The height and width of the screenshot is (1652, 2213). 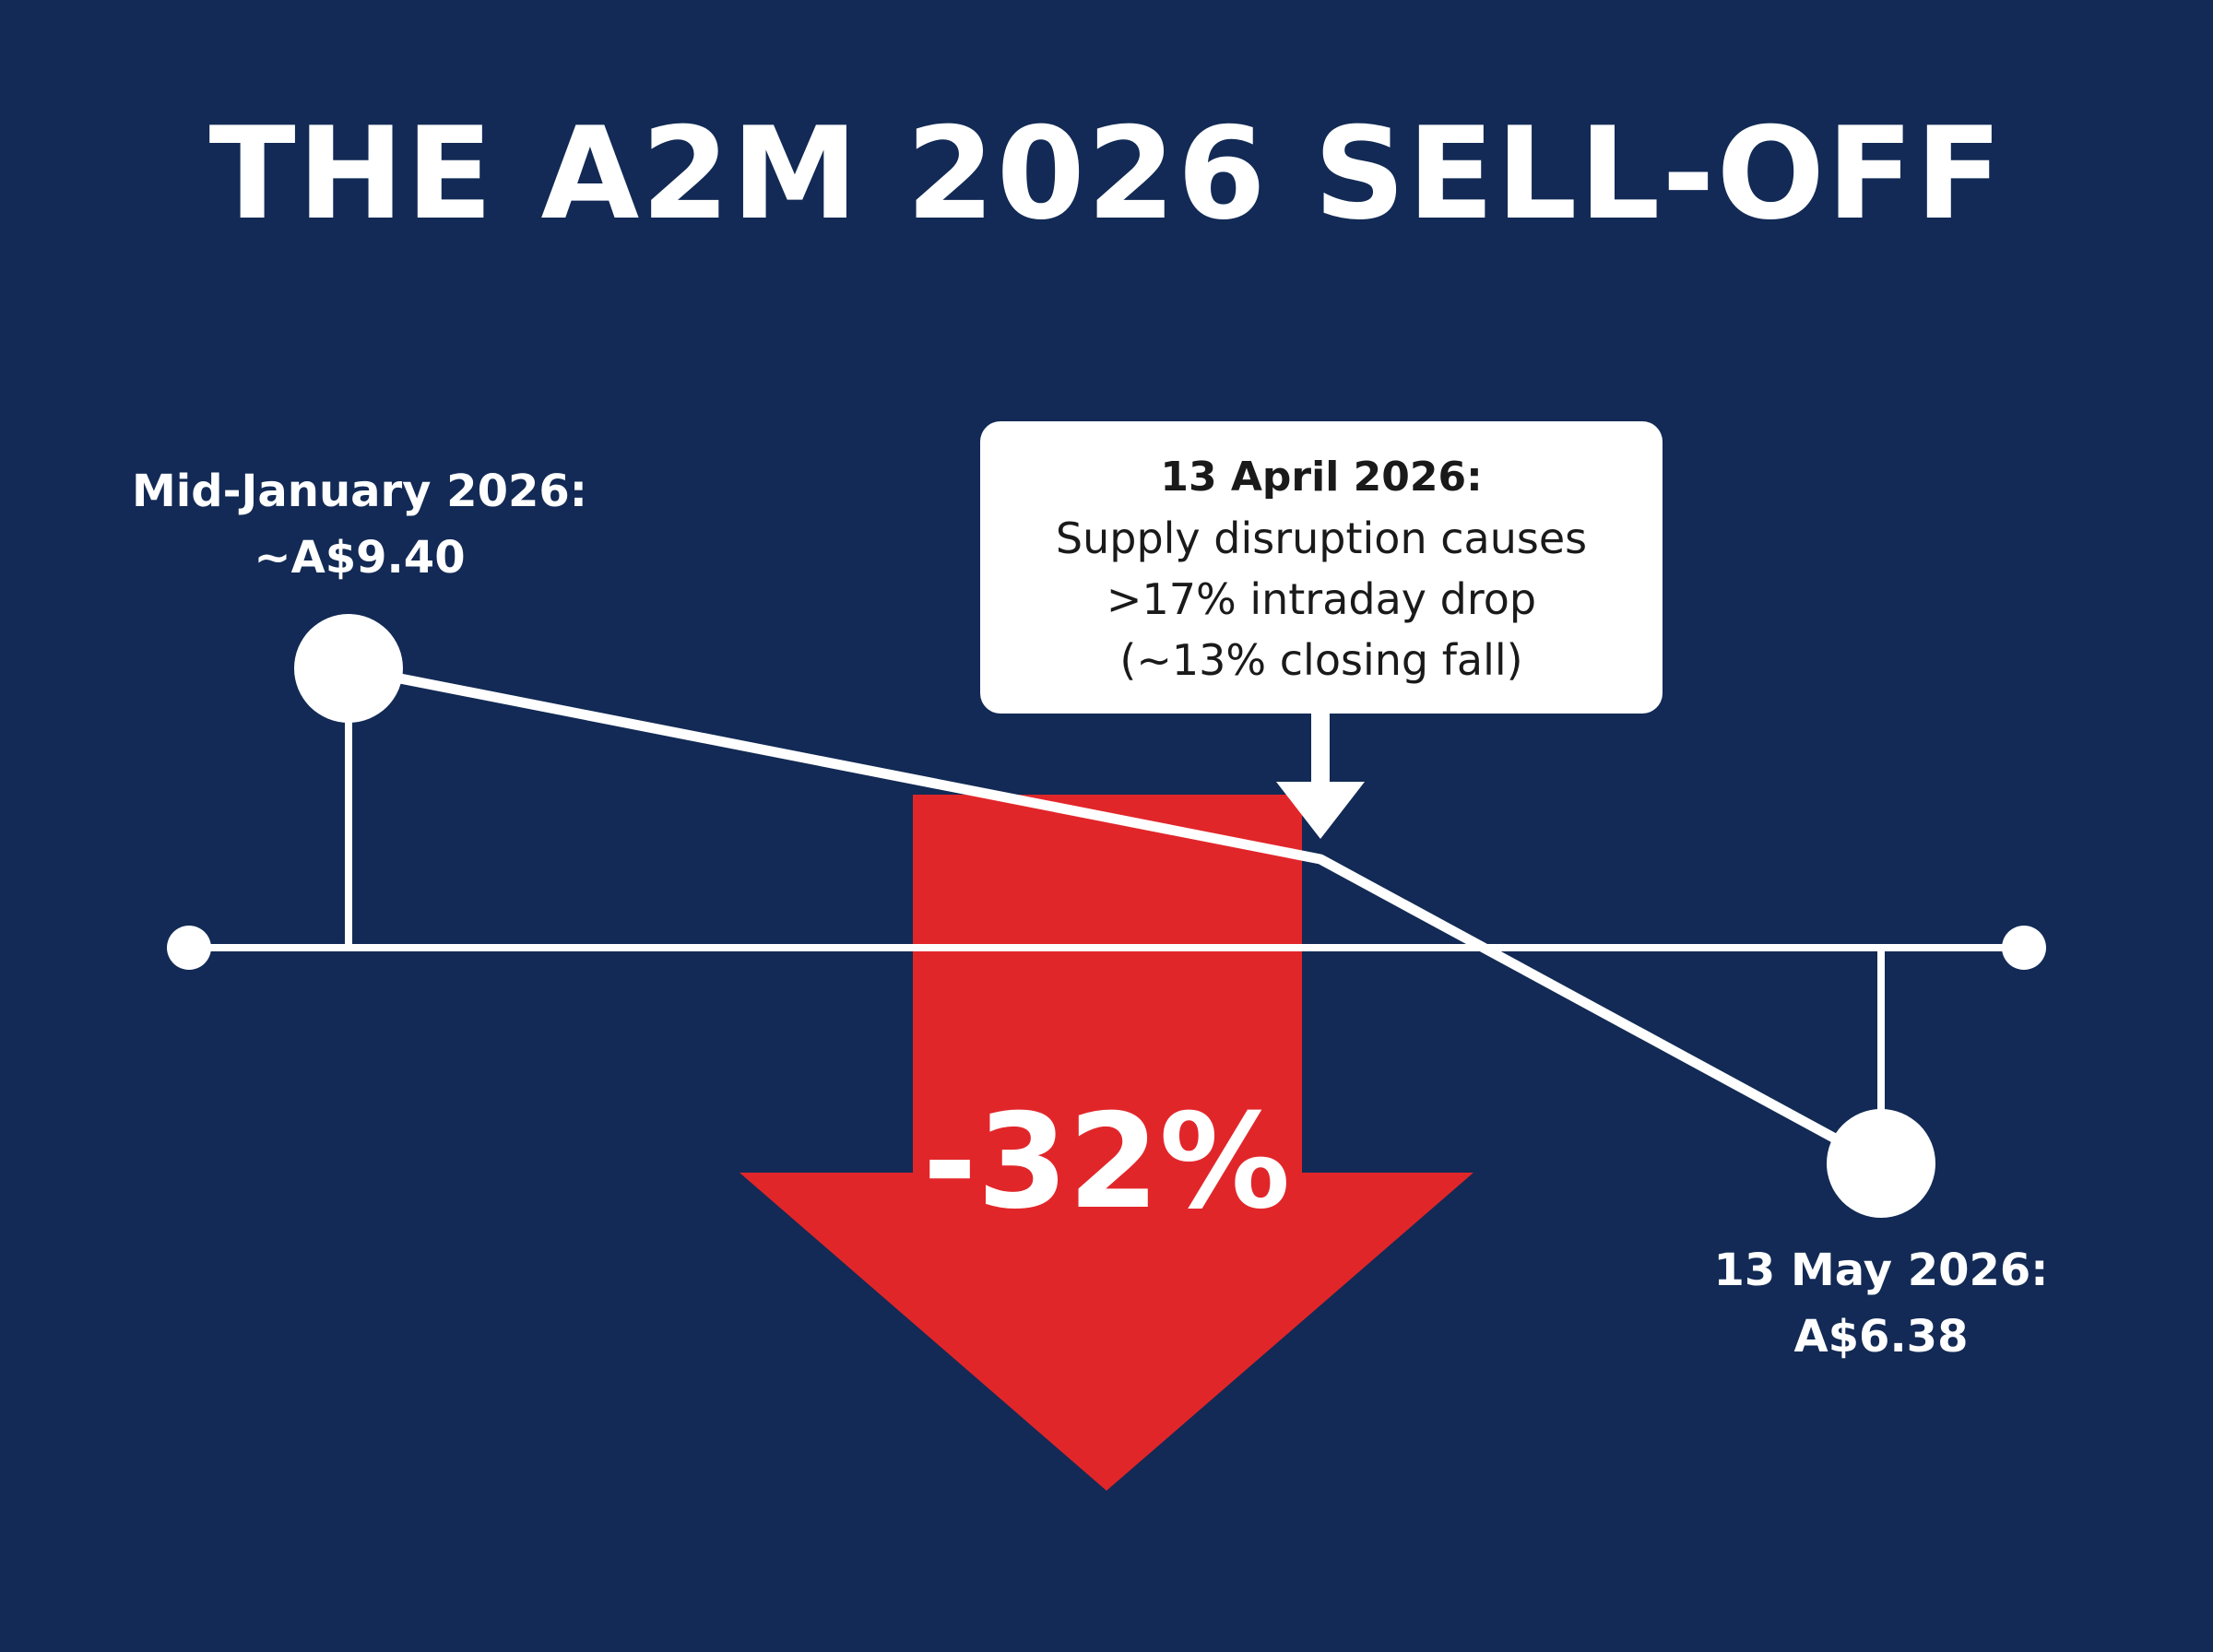 What do you see at coordinates (1320, 810) in the screenshot?
I see `callout-arrow-head` at bounding box center [1320, 810].